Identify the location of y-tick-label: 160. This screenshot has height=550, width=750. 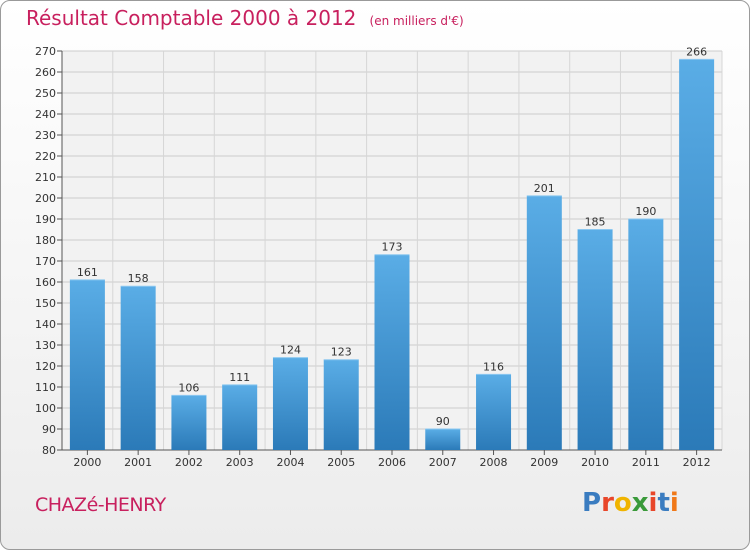
(45, 282).